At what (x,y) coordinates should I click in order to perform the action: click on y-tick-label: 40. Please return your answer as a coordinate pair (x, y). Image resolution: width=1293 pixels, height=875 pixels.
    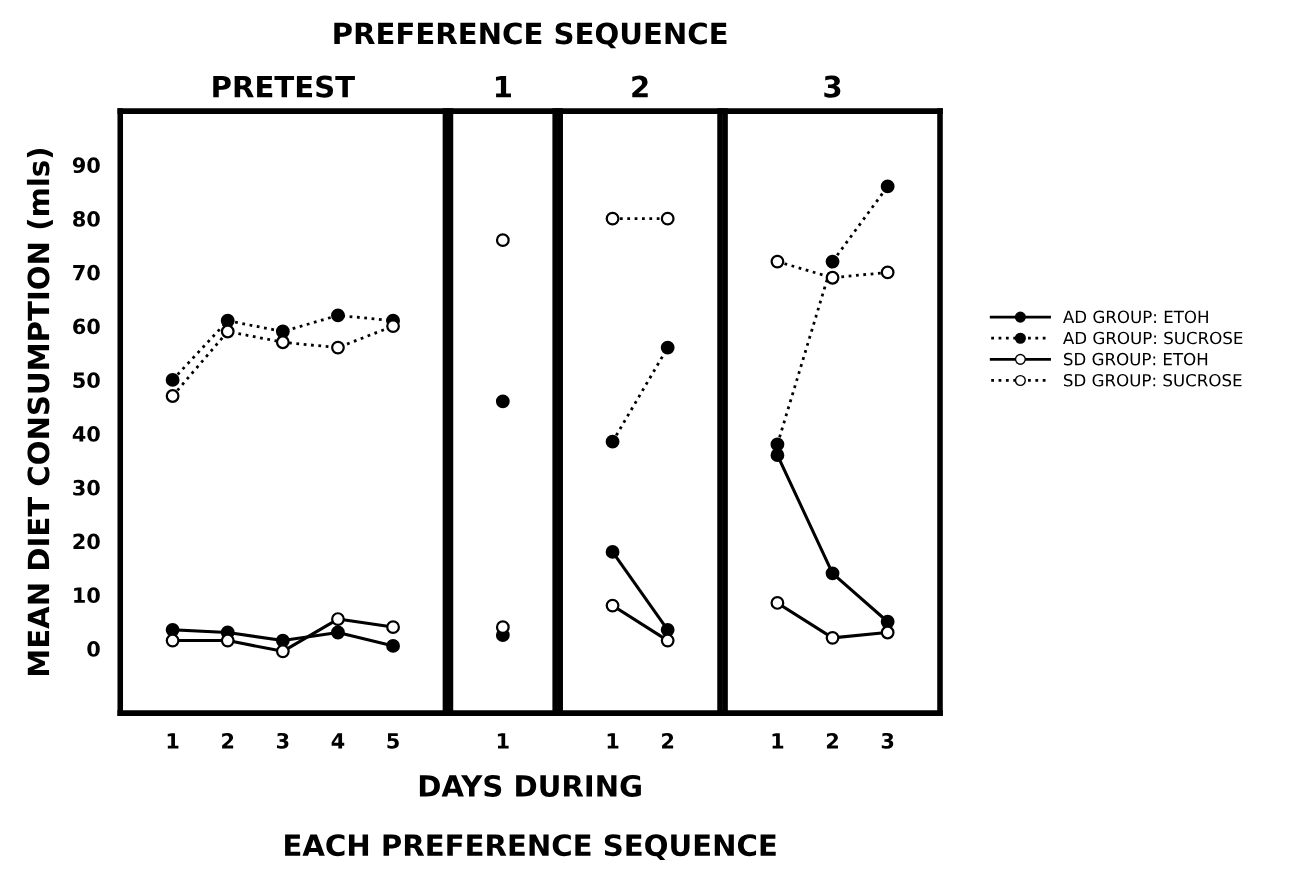
    Looking at the image, I should click on (86, 434).